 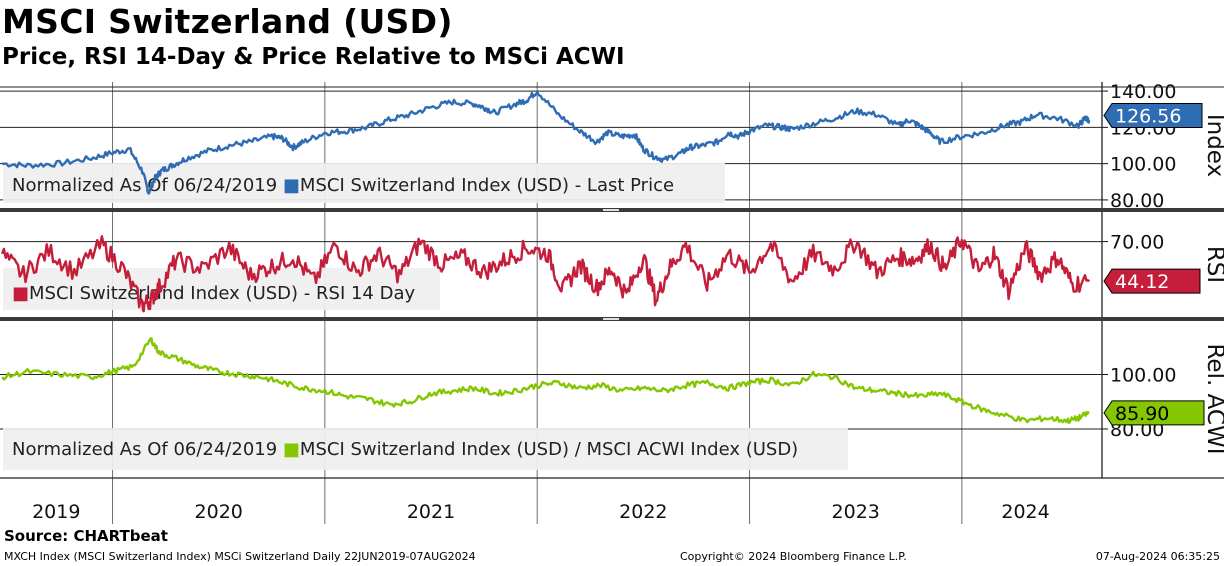 What do you see at coordinates (1213, 264) in the screenshot?
I see `rsi-axis-title: RSI` at bounding box center [1213, 264].